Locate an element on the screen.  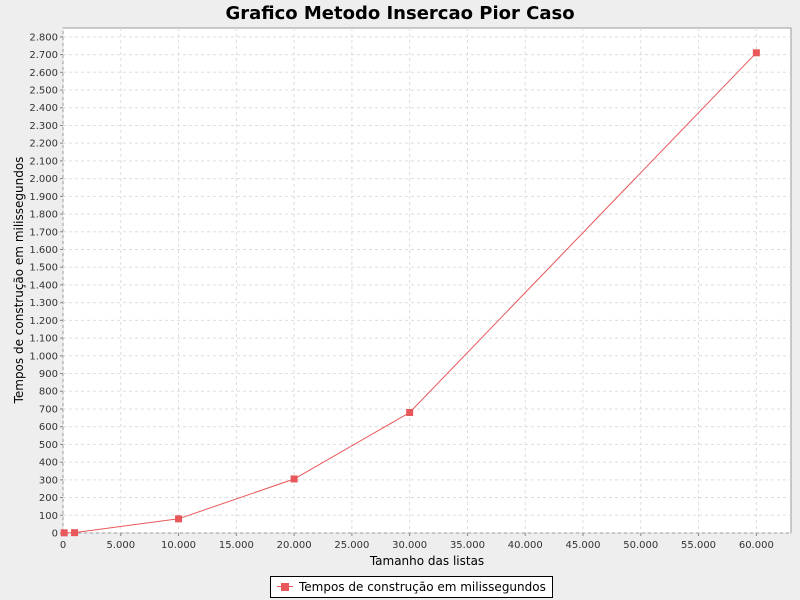
y-tick-label: 2.400 is located at coordinates (43, 108).